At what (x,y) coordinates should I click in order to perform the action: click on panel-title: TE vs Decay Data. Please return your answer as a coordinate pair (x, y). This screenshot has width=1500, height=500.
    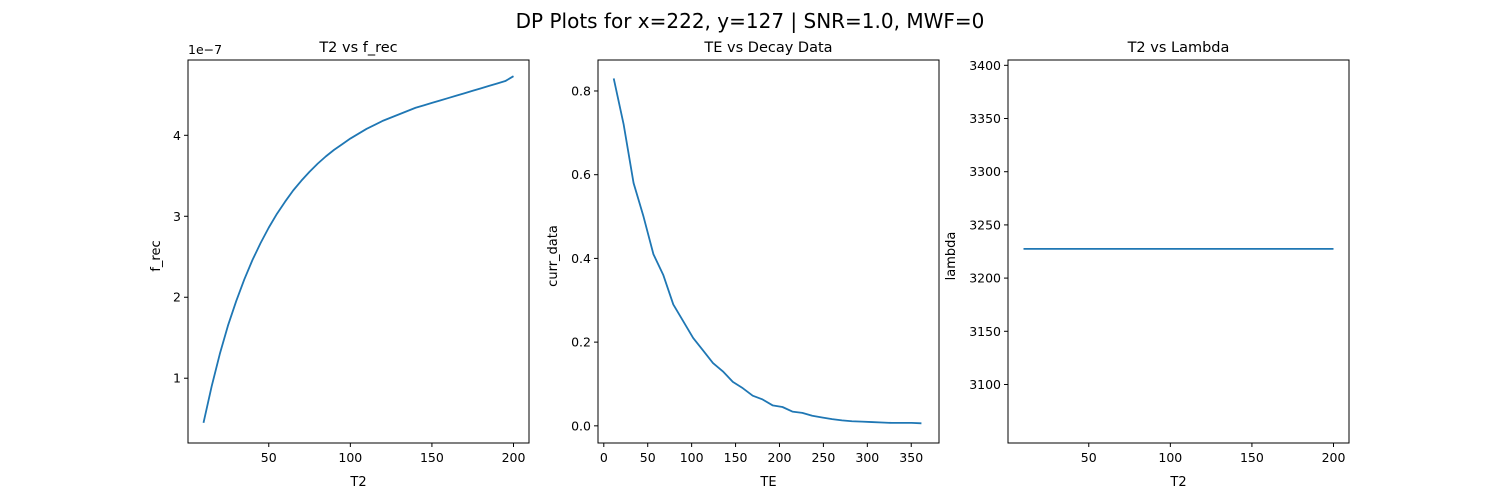
    Looking at the image, I should click on (767, 48).